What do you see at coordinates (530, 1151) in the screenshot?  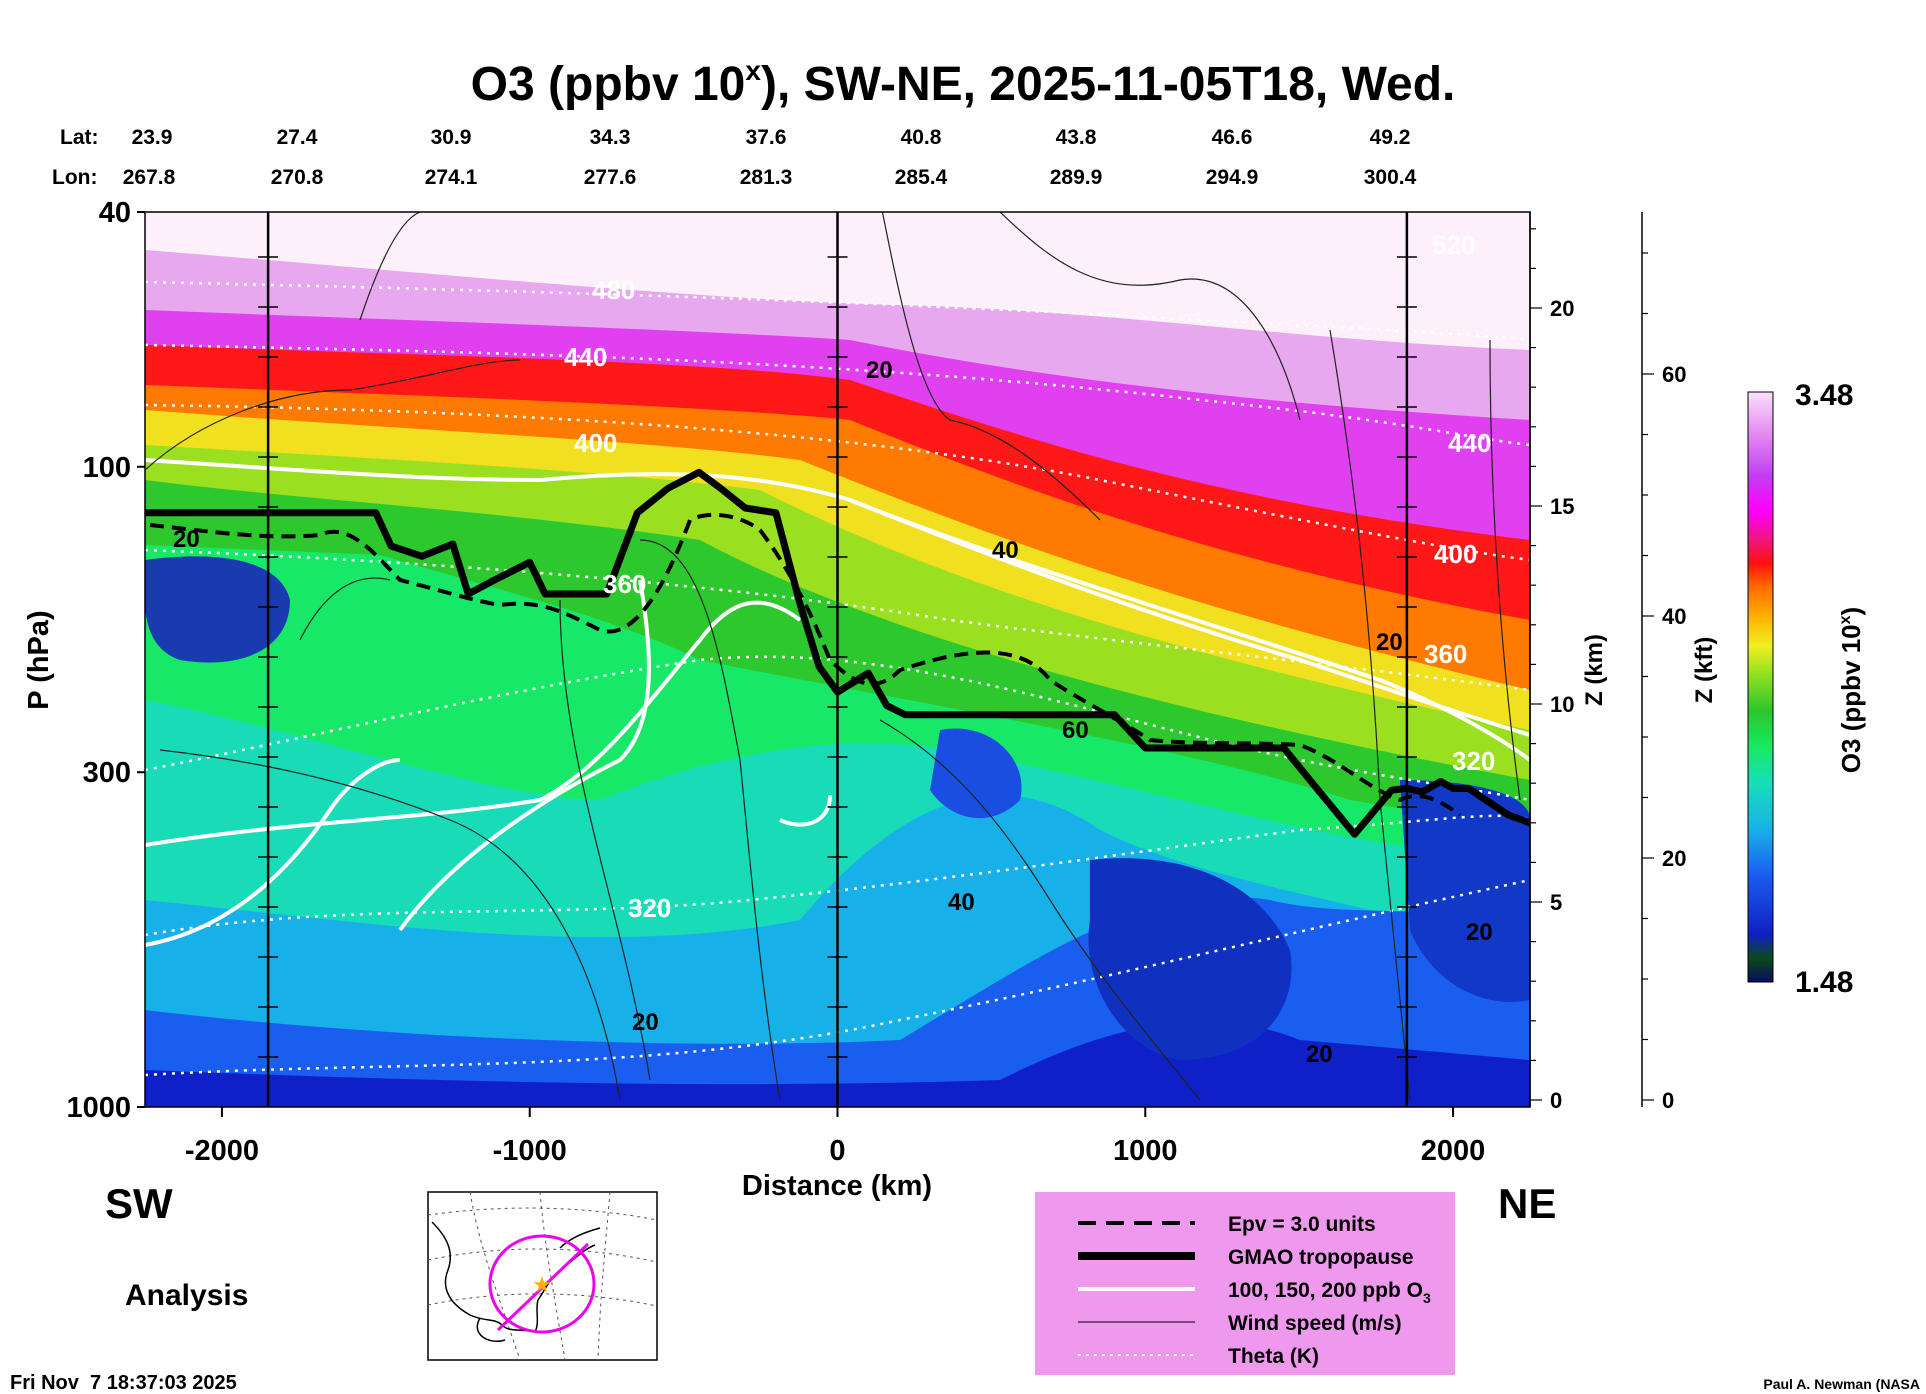 I see `x-tick-label: -1000` at bounding box center [530, 1151].